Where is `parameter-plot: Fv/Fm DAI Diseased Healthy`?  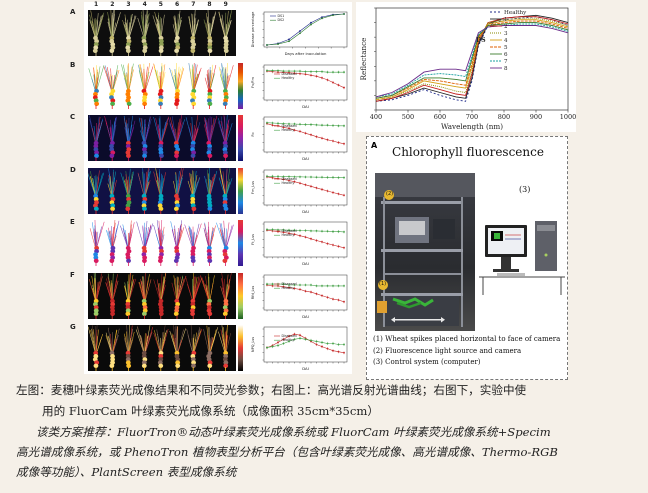
parameter-plot: Fv/Fm DAI Diseased Healthy is located at coordinates (300, 86).